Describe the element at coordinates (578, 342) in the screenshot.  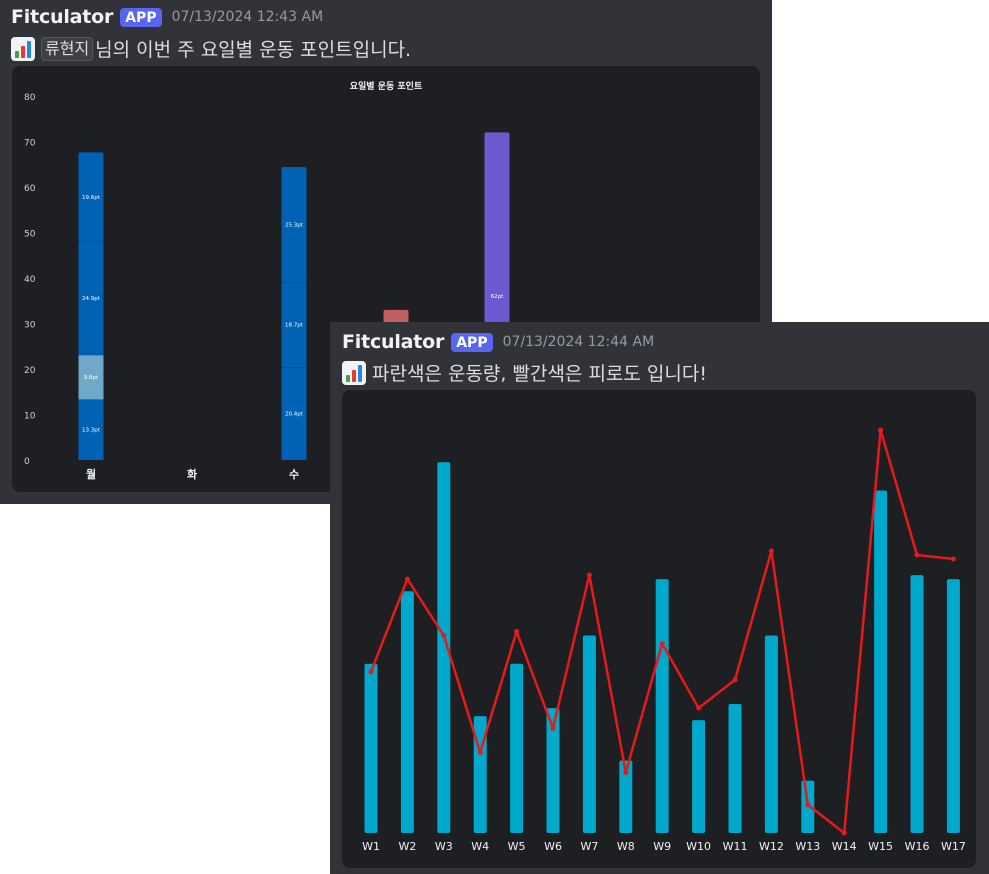
I see `timestamp: 07/13/2024 12:44 AM` at that location.